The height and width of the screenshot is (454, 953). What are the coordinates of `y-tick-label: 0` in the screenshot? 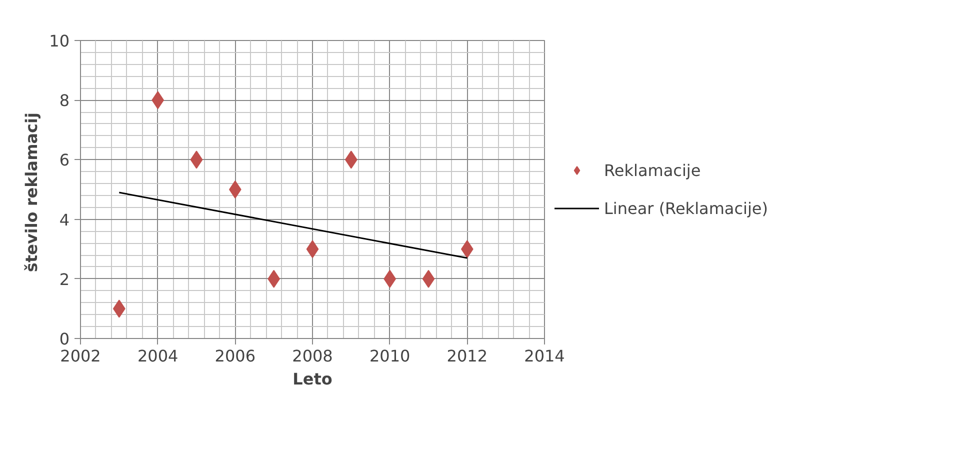 It's located at (64, 339).